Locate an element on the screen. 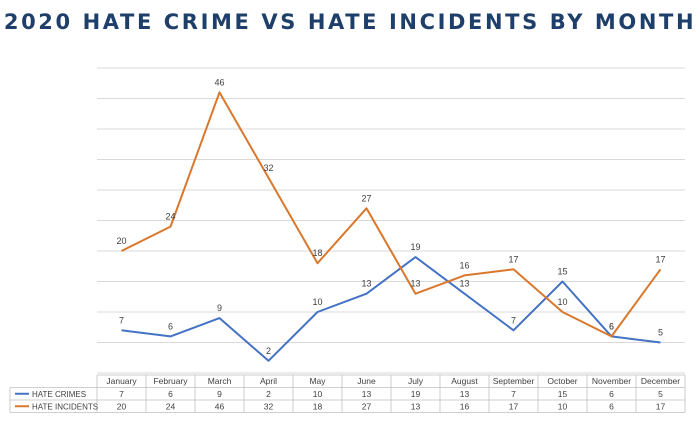 This screenshot has width=700, height=425. month-label: November is located at coordinates (611, 381).